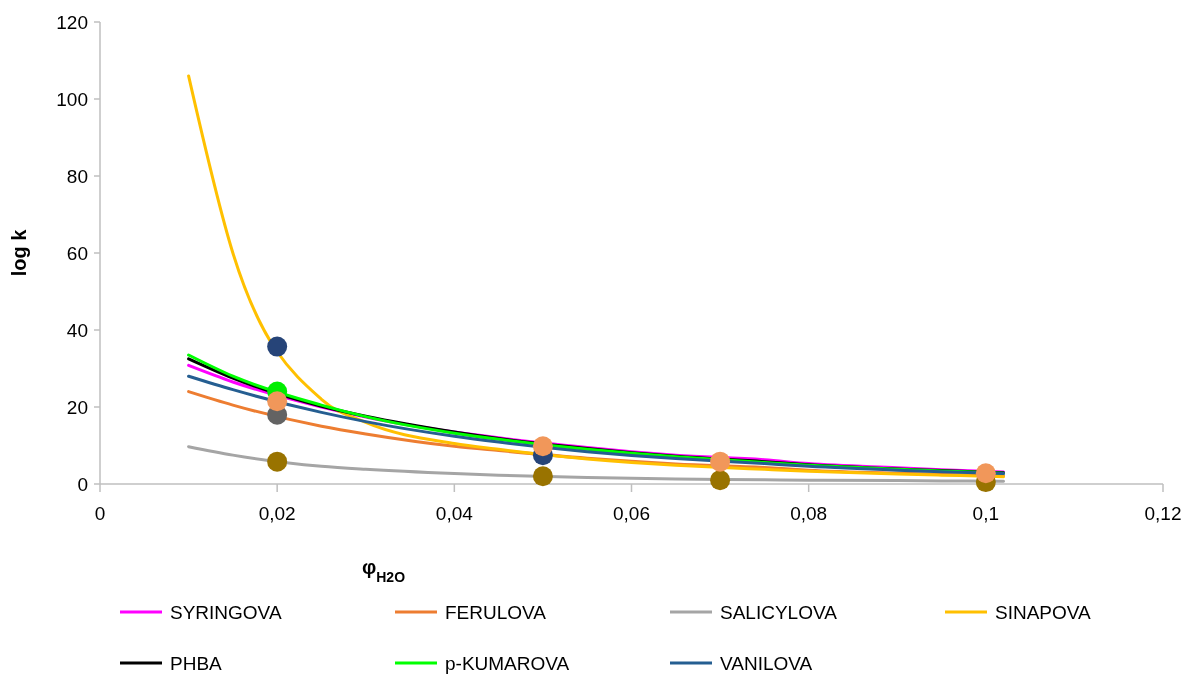 This screenshot has height=679, width=1192. Describe the element at coordinates (72, 99) in the screenshot. I see `y-tick-label: 100` at that location.